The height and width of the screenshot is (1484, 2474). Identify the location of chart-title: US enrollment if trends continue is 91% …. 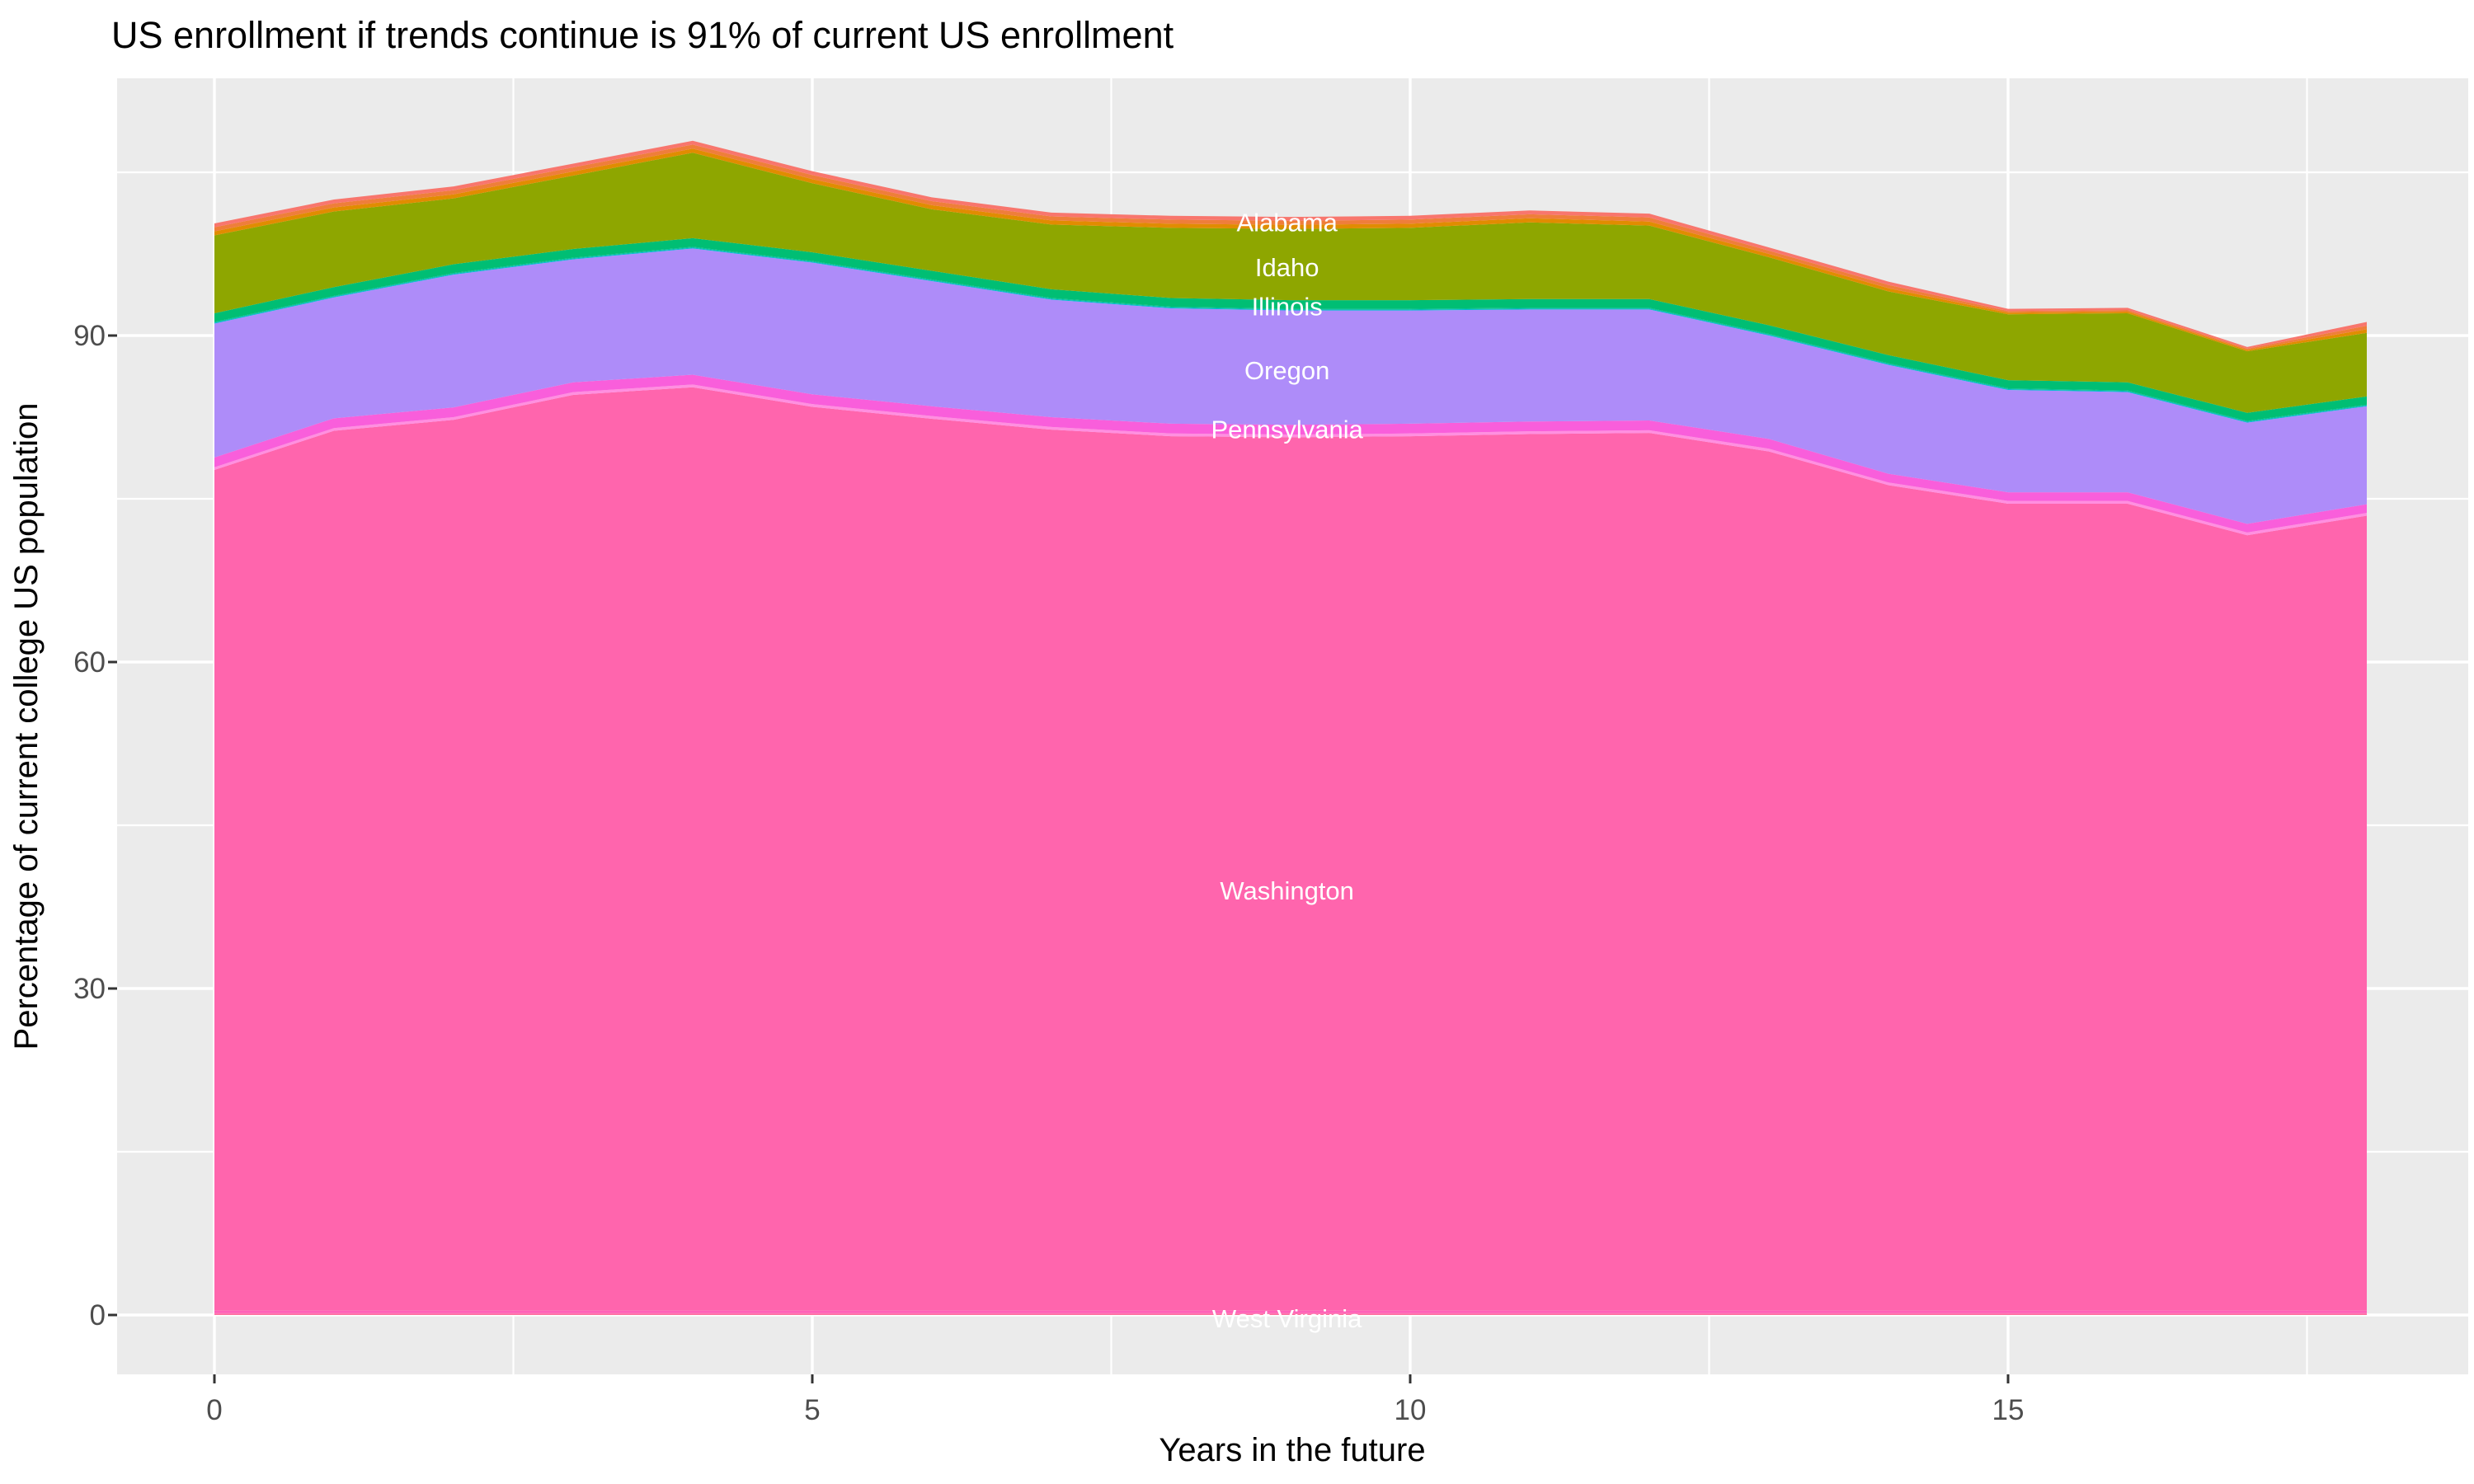
(642, 35).